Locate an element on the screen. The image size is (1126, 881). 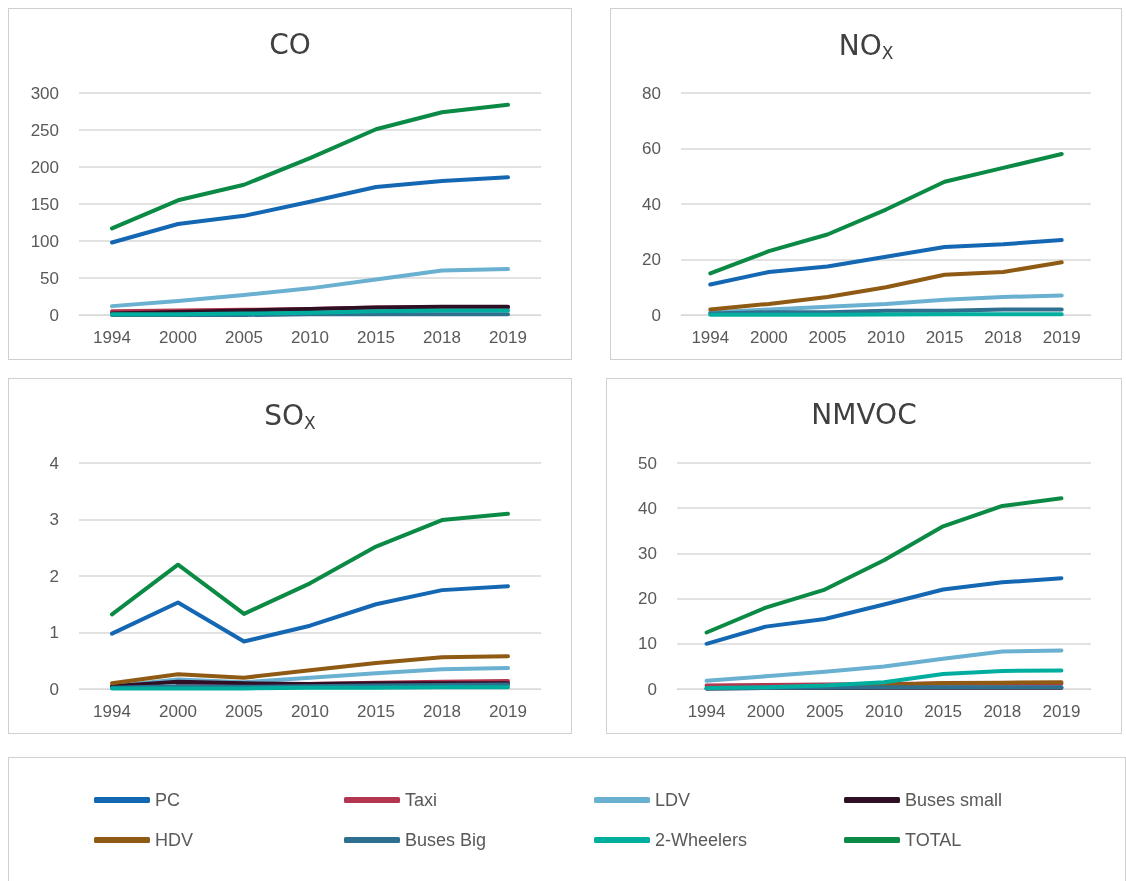
chart-title: CO is located at coordinates (290, 44).